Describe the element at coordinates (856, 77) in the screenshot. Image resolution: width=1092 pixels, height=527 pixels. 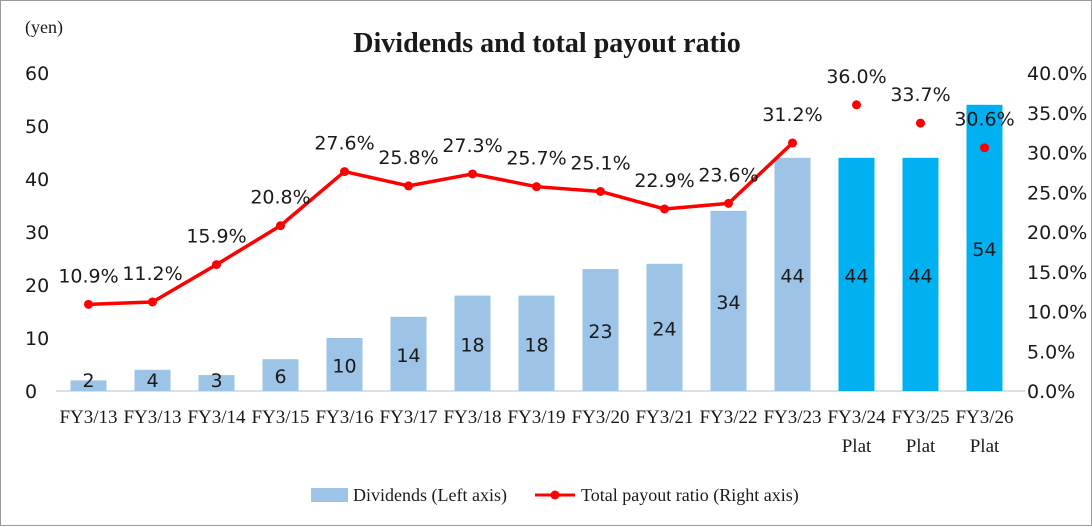
I see `payout-ratio-label: 36.0%` at that location.